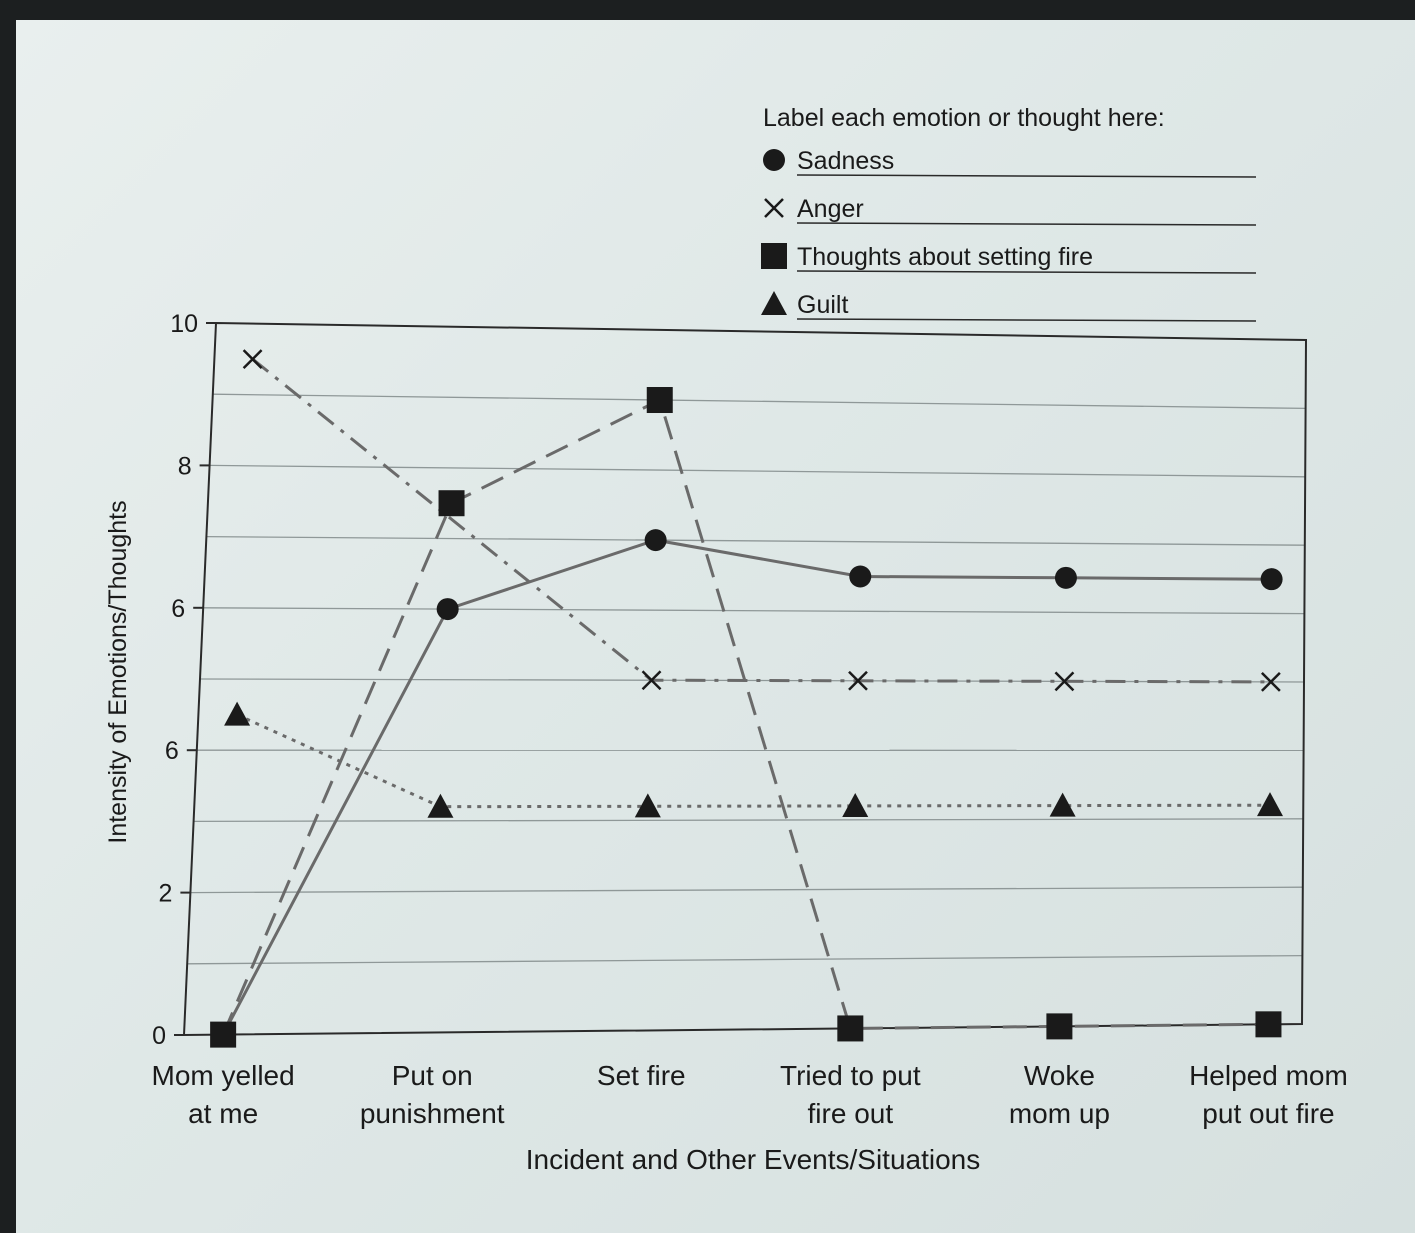  What do you see at coordinates (1059, 1094) in the screenshot?
I see `x-category-label: Woke mom up` at bounding box center [1059, 1094].